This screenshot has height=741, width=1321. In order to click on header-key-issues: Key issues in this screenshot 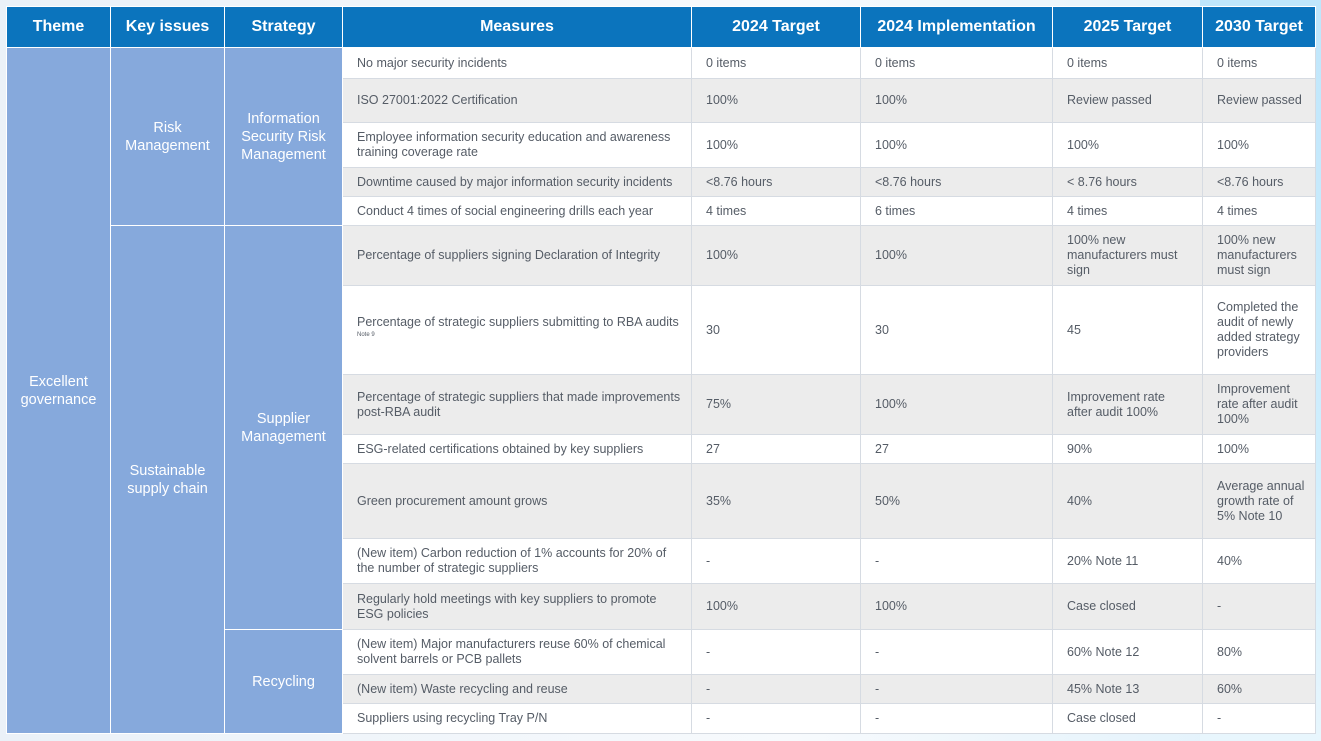, I will do `click(167, 27)`.